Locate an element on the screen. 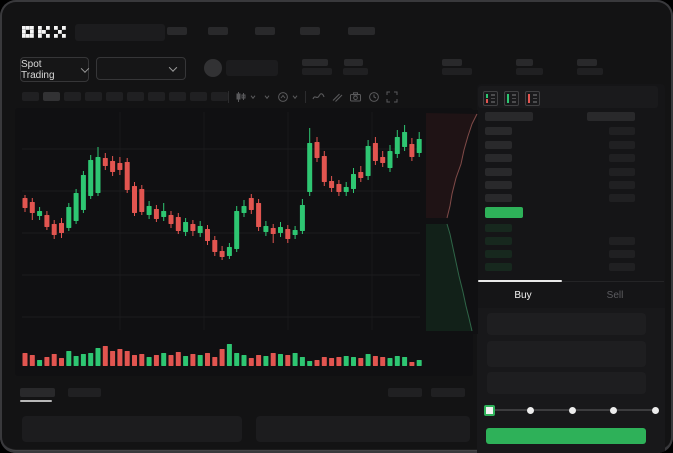  tab-sell: Sell is located at coordinates (615, 295).